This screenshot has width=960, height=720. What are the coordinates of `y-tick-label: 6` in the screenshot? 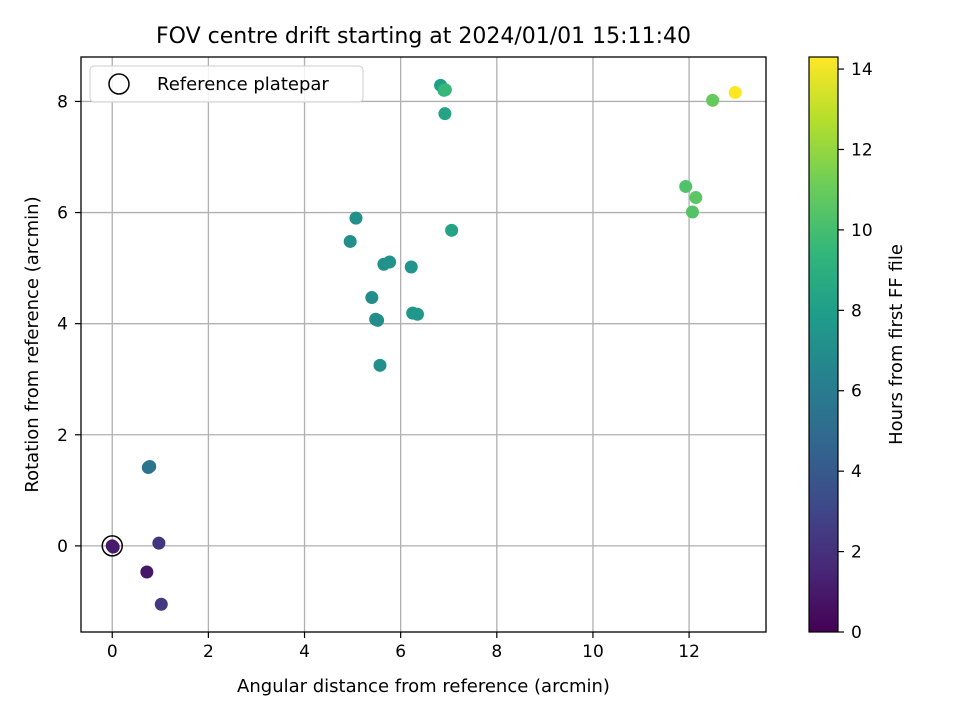 It's located at (62, 214).